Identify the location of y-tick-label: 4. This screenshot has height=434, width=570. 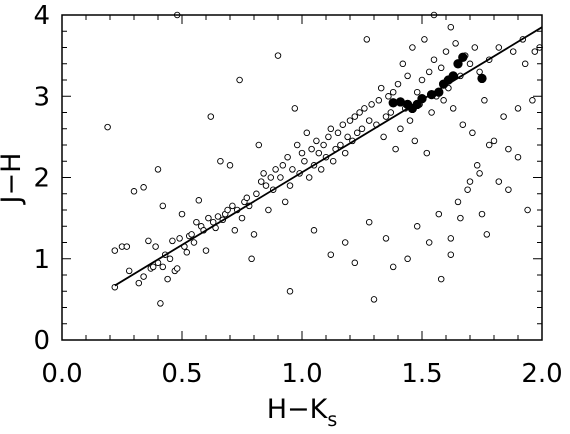
(41, 16).